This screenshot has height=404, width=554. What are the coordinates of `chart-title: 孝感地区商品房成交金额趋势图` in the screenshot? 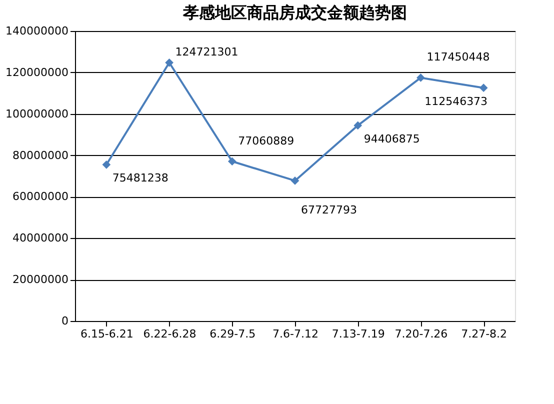 It's located at (294, 12).